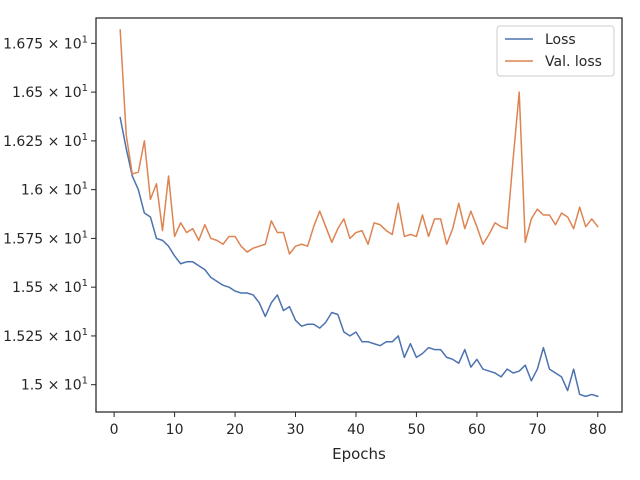 This screenshot has height=480, width=640. I want to click on y-tick-mantissa: 1.5, so click(32, 386).